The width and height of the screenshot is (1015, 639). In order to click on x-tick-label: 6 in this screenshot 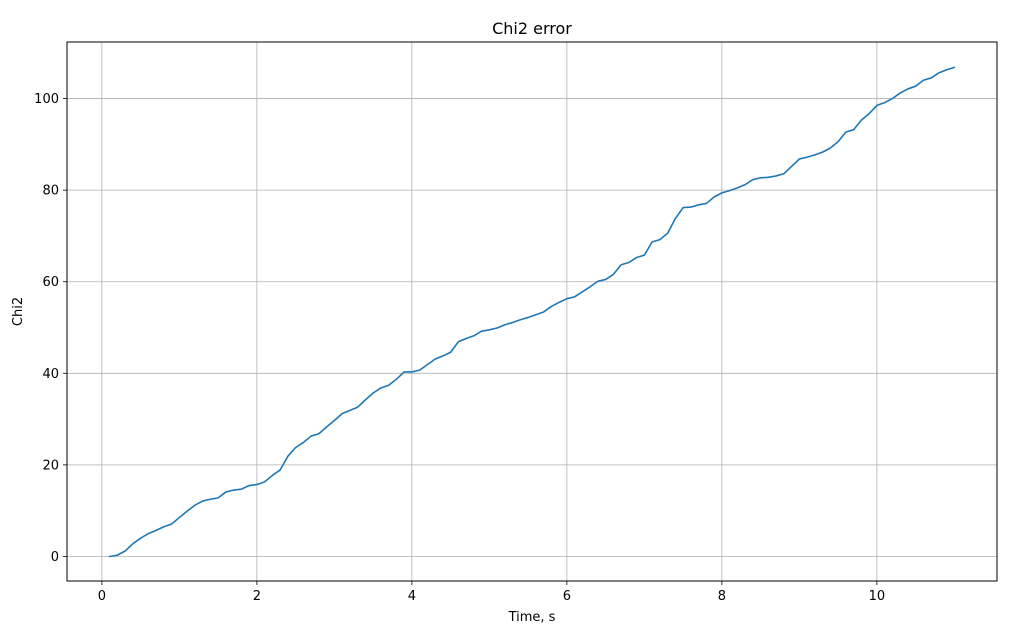, I will do `click(567, 596)`.